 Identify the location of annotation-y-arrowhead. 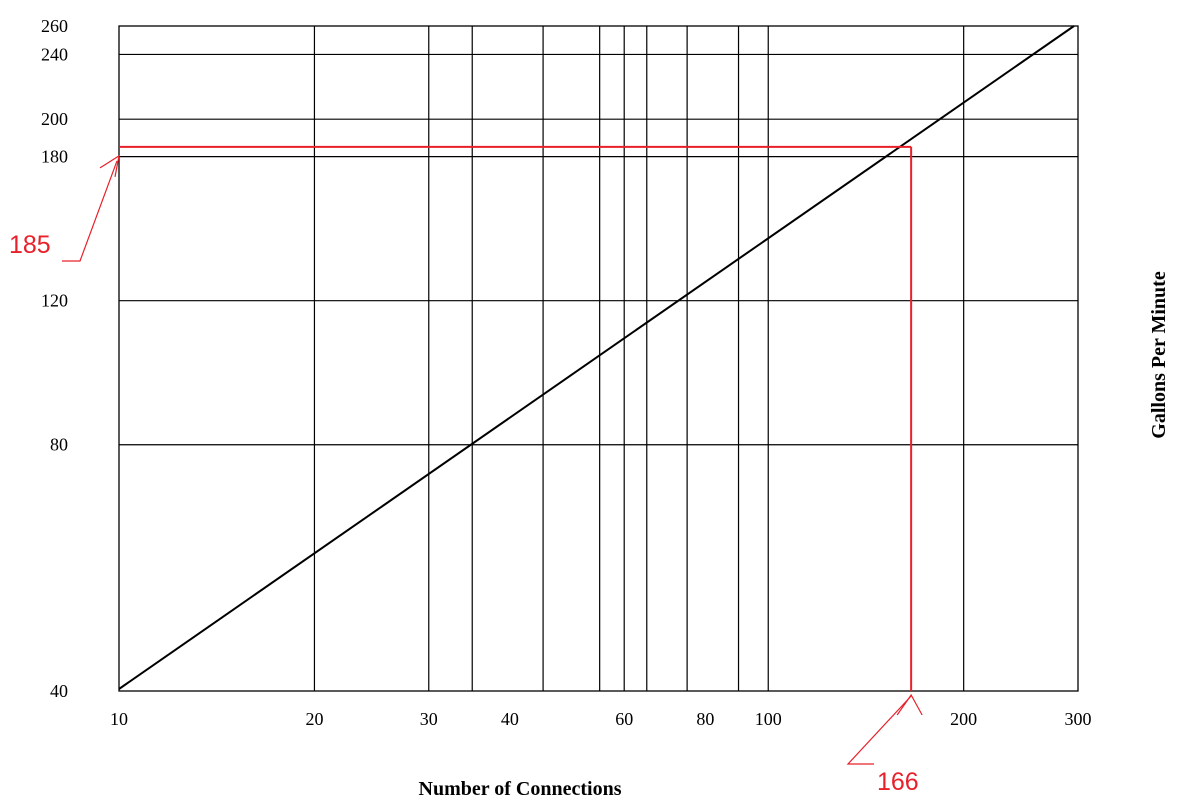
(109, 166).